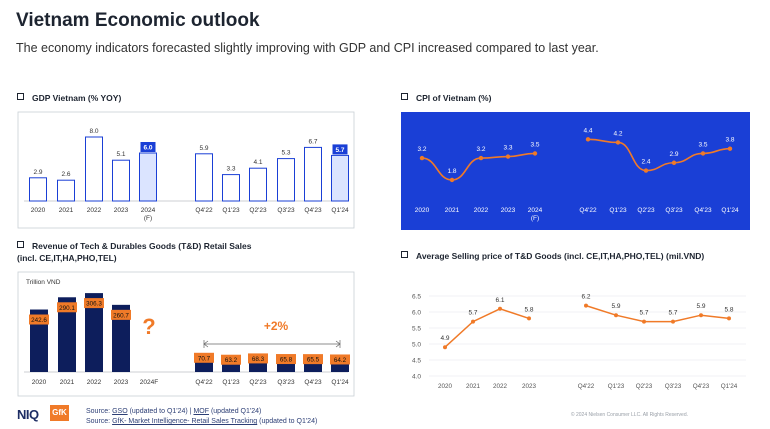  Describe the element at coordinates (201, 411) in the screenshot. I see `mof-link: MOF` at that location.